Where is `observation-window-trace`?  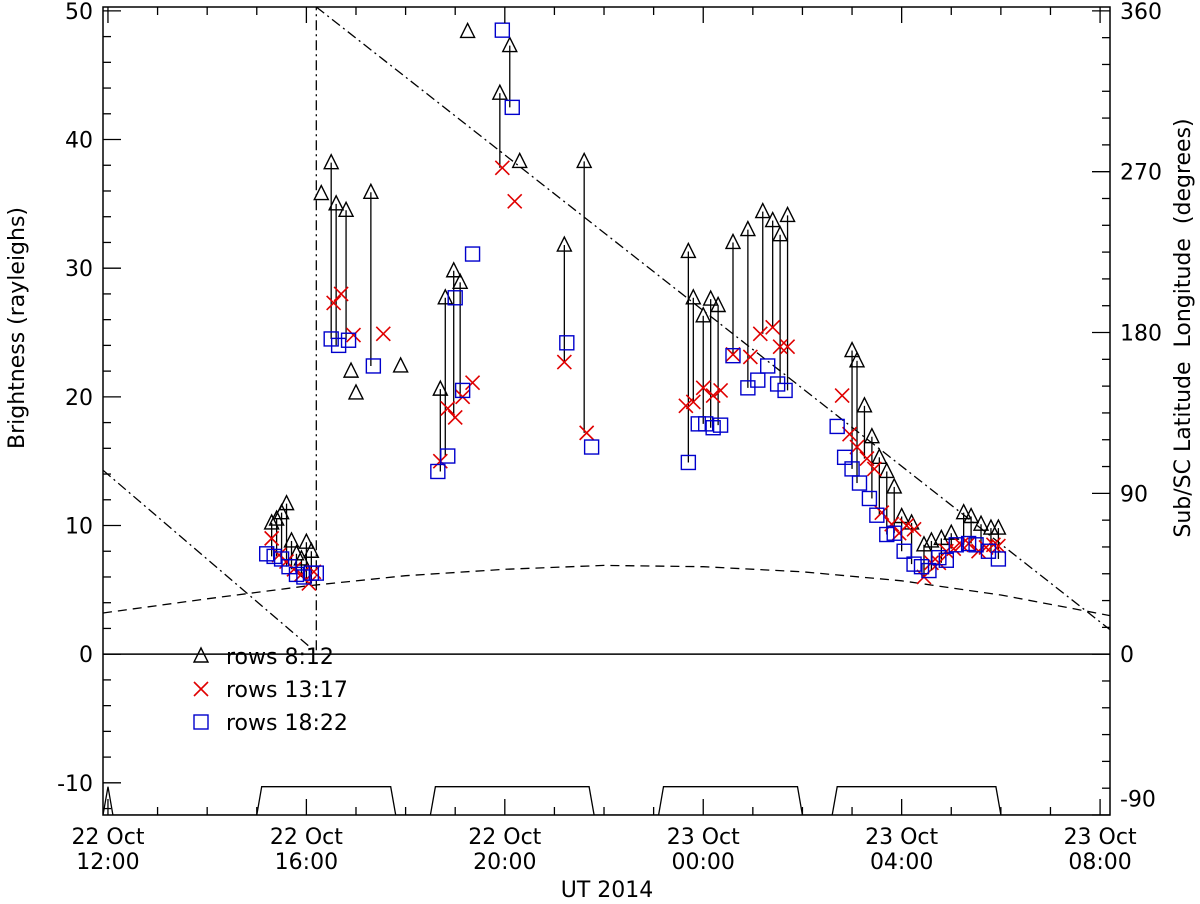
observation-window-trace is located at coordinates (606, 800).